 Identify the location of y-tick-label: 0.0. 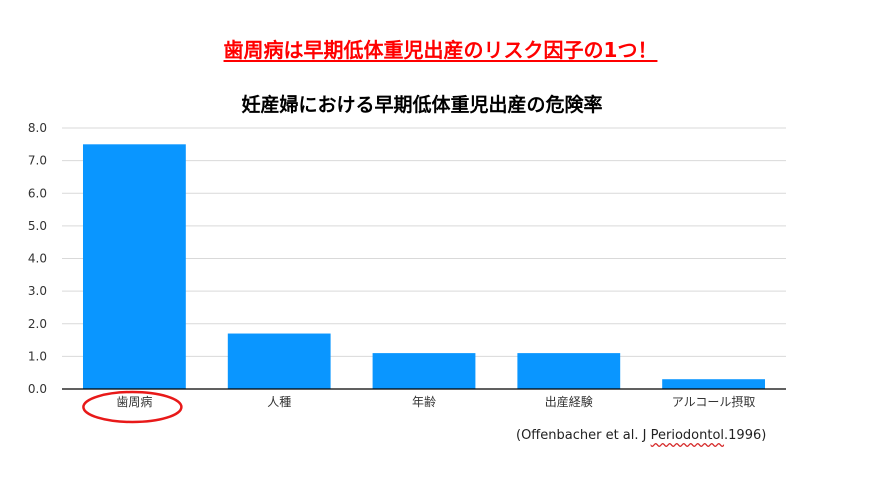
(37, 389).